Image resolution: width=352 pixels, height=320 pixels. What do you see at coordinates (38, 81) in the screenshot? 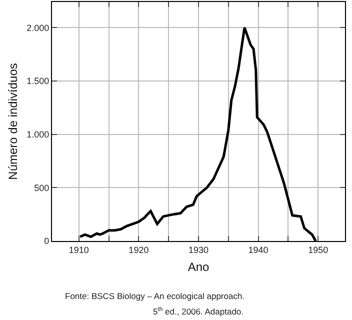
I see `y-tick-label: 1.500` at bounding box center [38, 81].